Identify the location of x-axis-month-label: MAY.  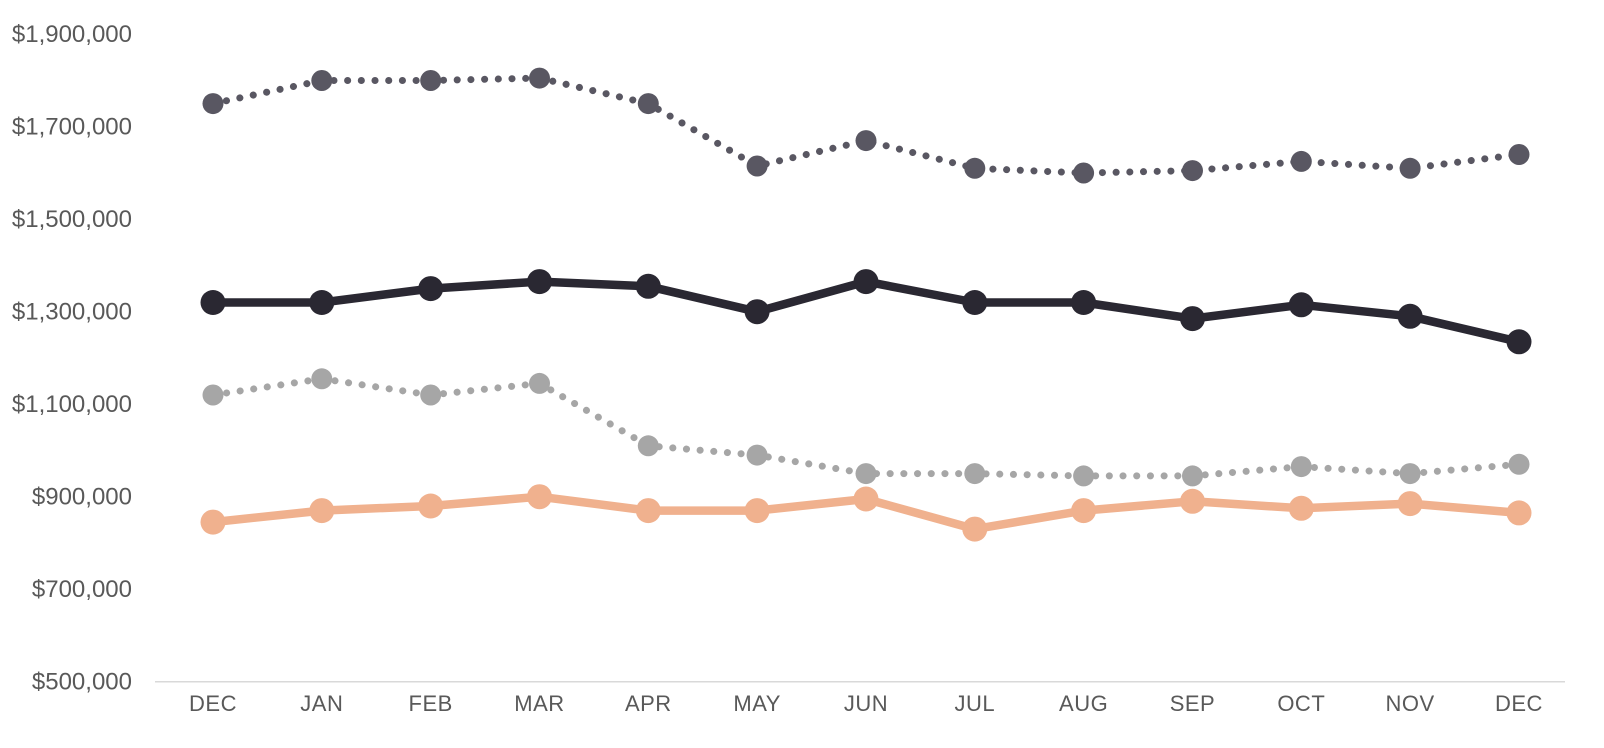
(757, 703).